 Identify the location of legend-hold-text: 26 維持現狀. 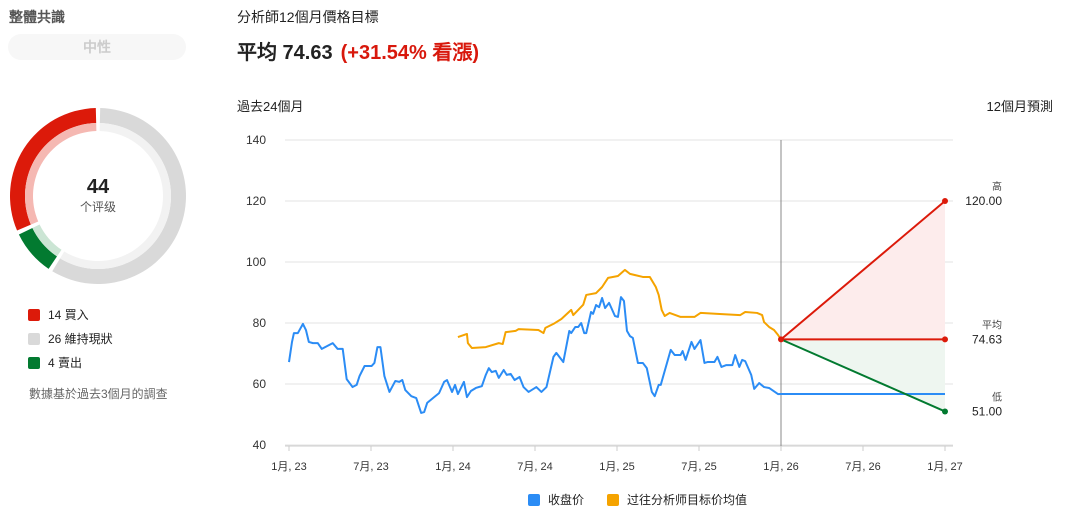
(80, 339).